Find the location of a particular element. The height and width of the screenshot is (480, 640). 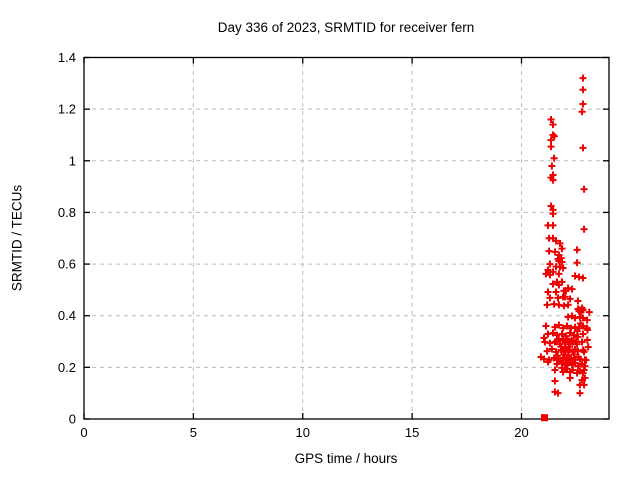

data-point-square is located at coordinates (544, 418).